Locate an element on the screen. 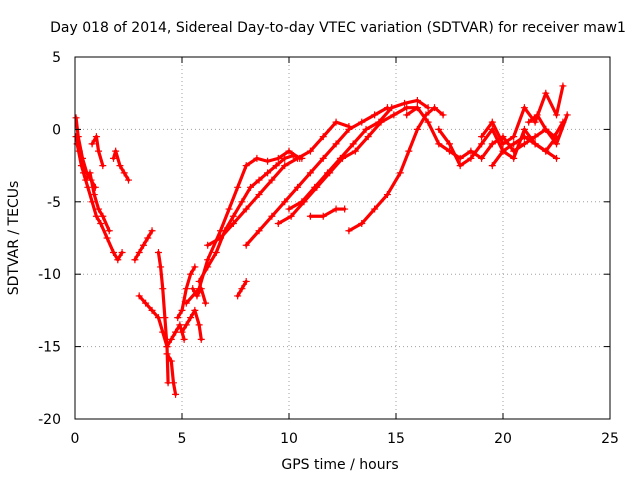 The image size is (640, 480). x-tick-label: 10 is located at coordinates (289, 439).